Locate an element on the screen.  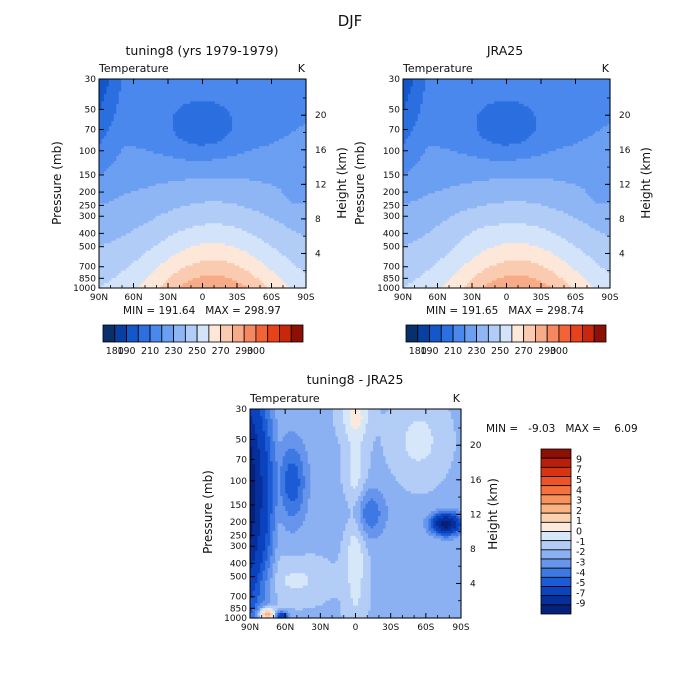
variable-label: Temperature is located at coordinates (133, 68).